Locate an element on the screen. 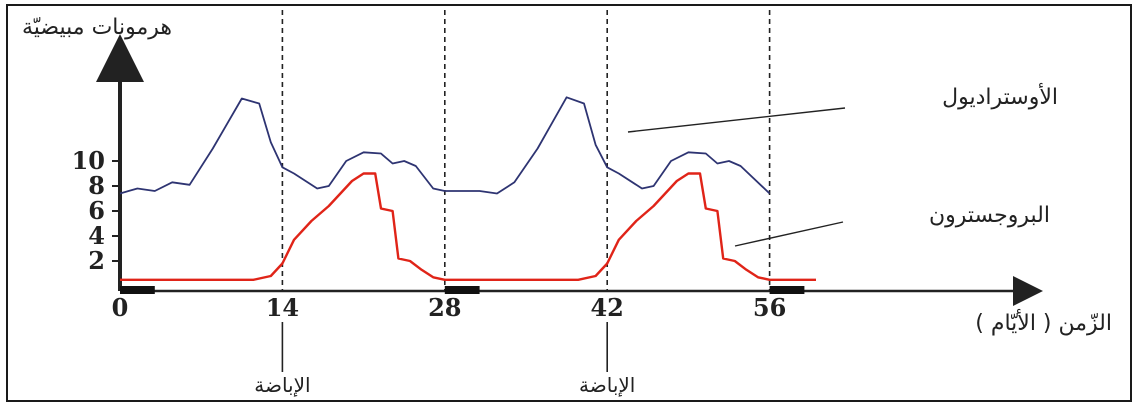 This screenshot has width=1140, height=409. y-tick-label-3: 8 is located at coordinates (96, 185).